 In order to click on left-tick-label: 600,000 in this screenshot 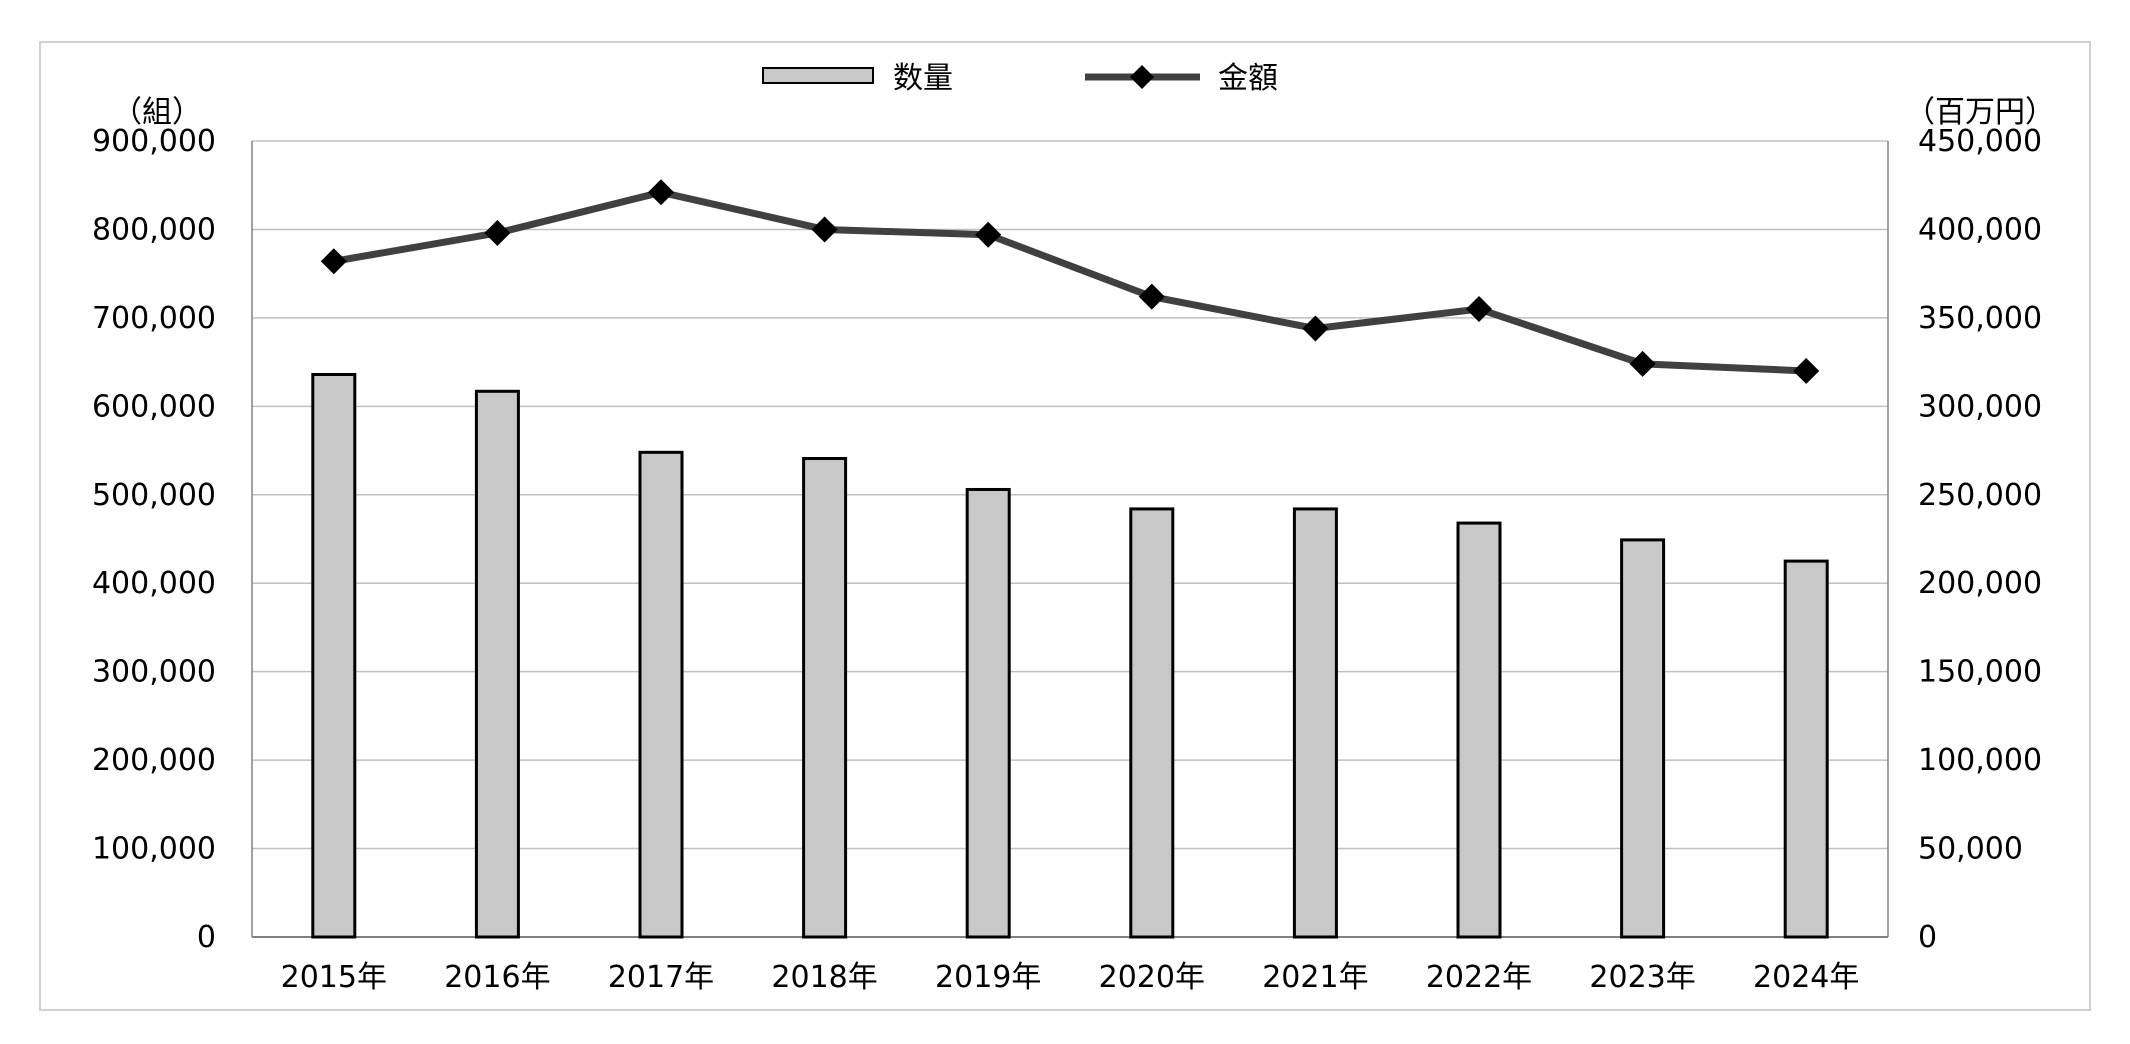, I will do `click(154, 406)`.